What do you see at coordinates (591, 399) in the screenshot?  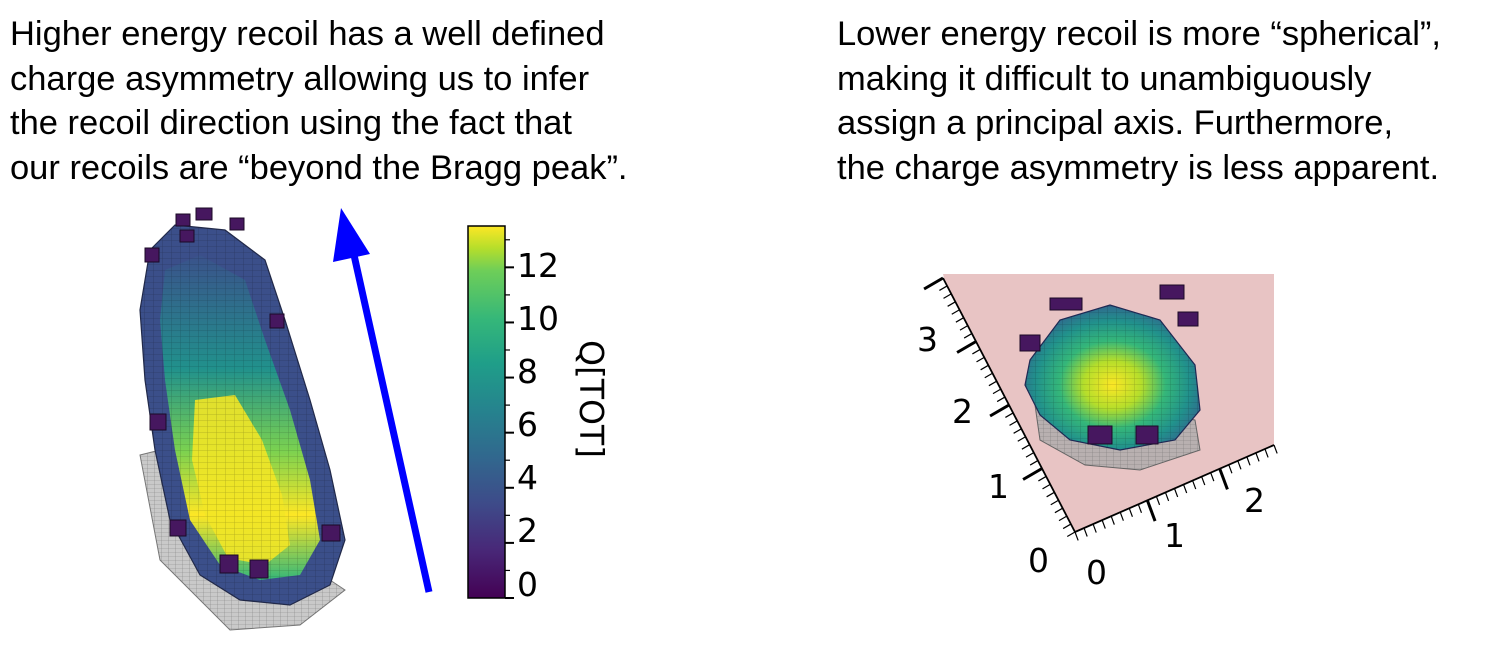 I see `colorbar-label: Q[TOT]` at bounding box center [591, 399].